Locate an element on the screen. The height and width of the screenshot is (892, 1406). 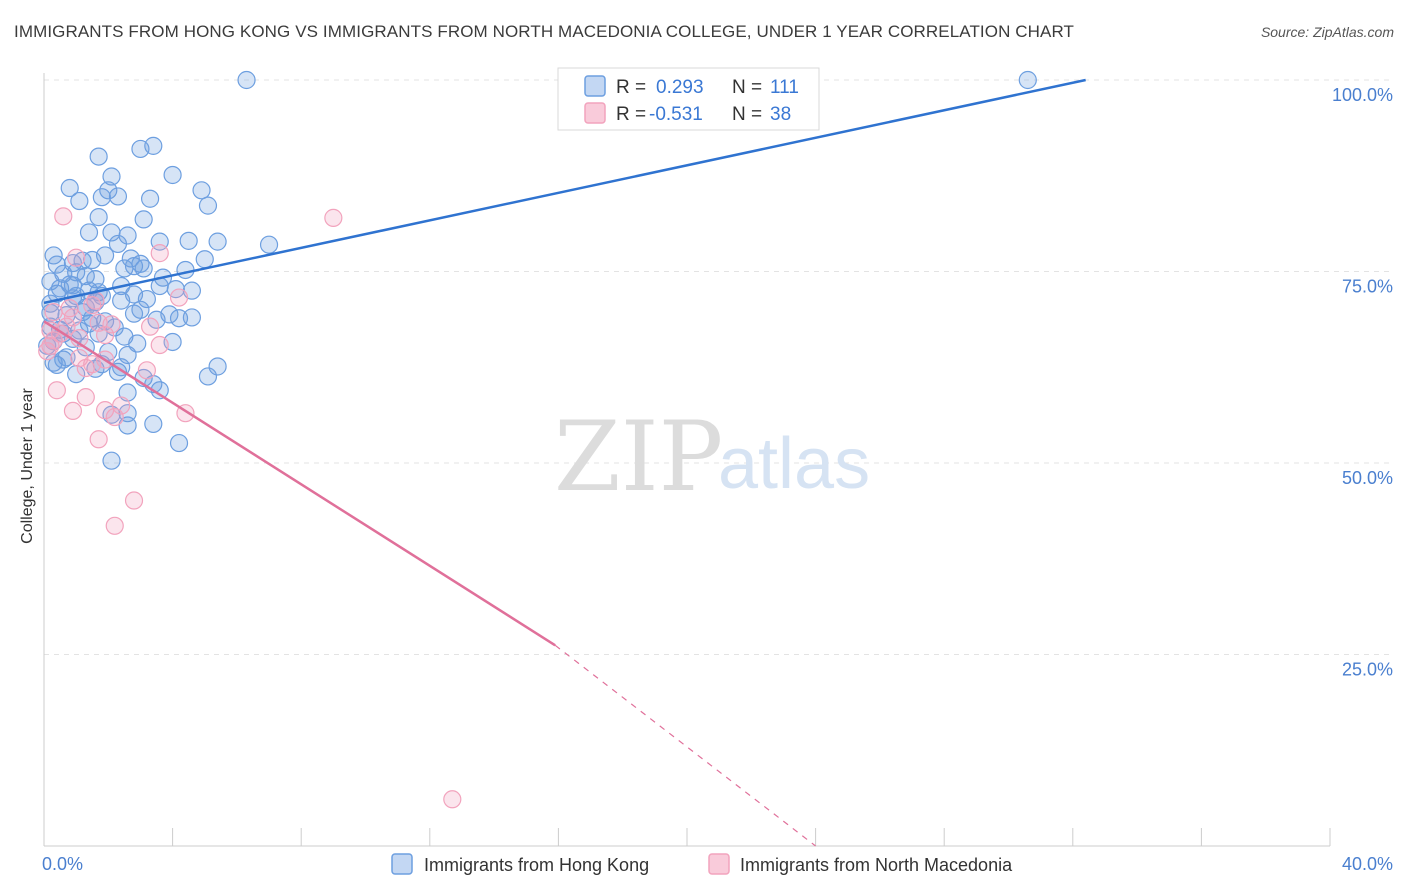
legend-swatch-north-macedonia is located at coordinates (595, 113).